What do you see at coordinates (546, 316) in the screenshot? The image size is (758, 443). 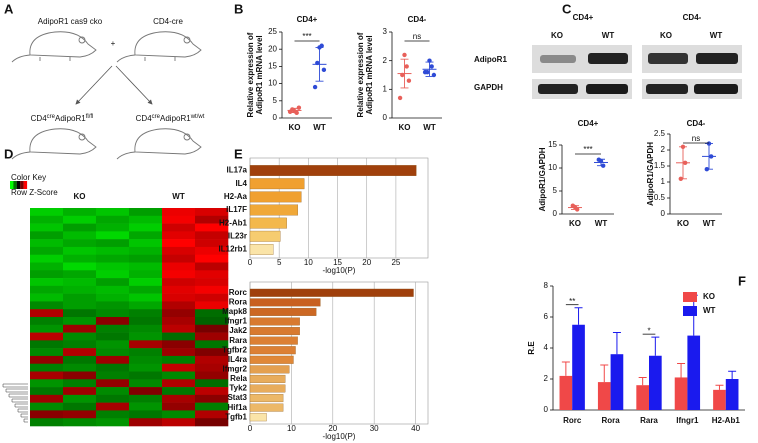 I see `y-tick-label: 6` at bounding box center [546, 316].